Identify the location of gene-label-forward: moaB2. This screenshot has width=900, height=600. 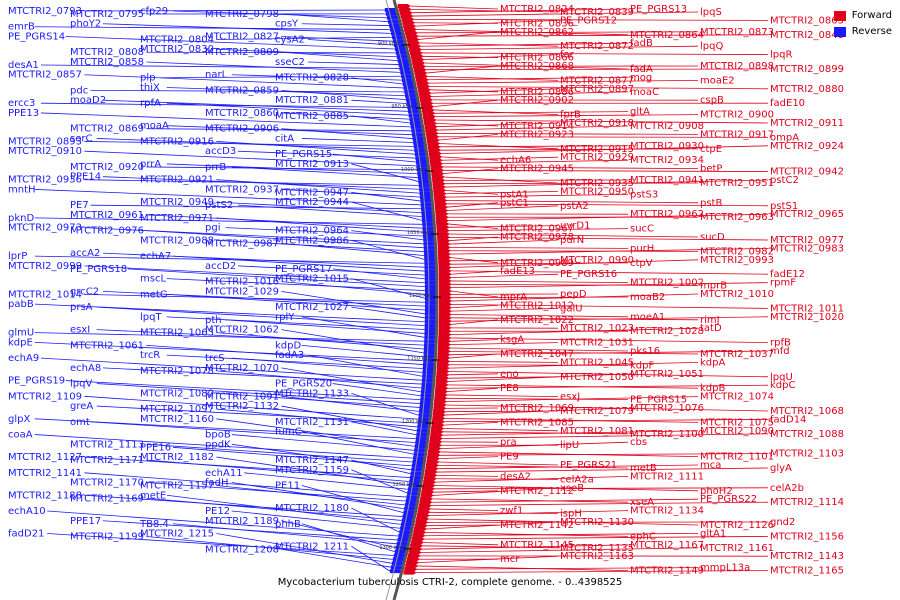
(647, 297).